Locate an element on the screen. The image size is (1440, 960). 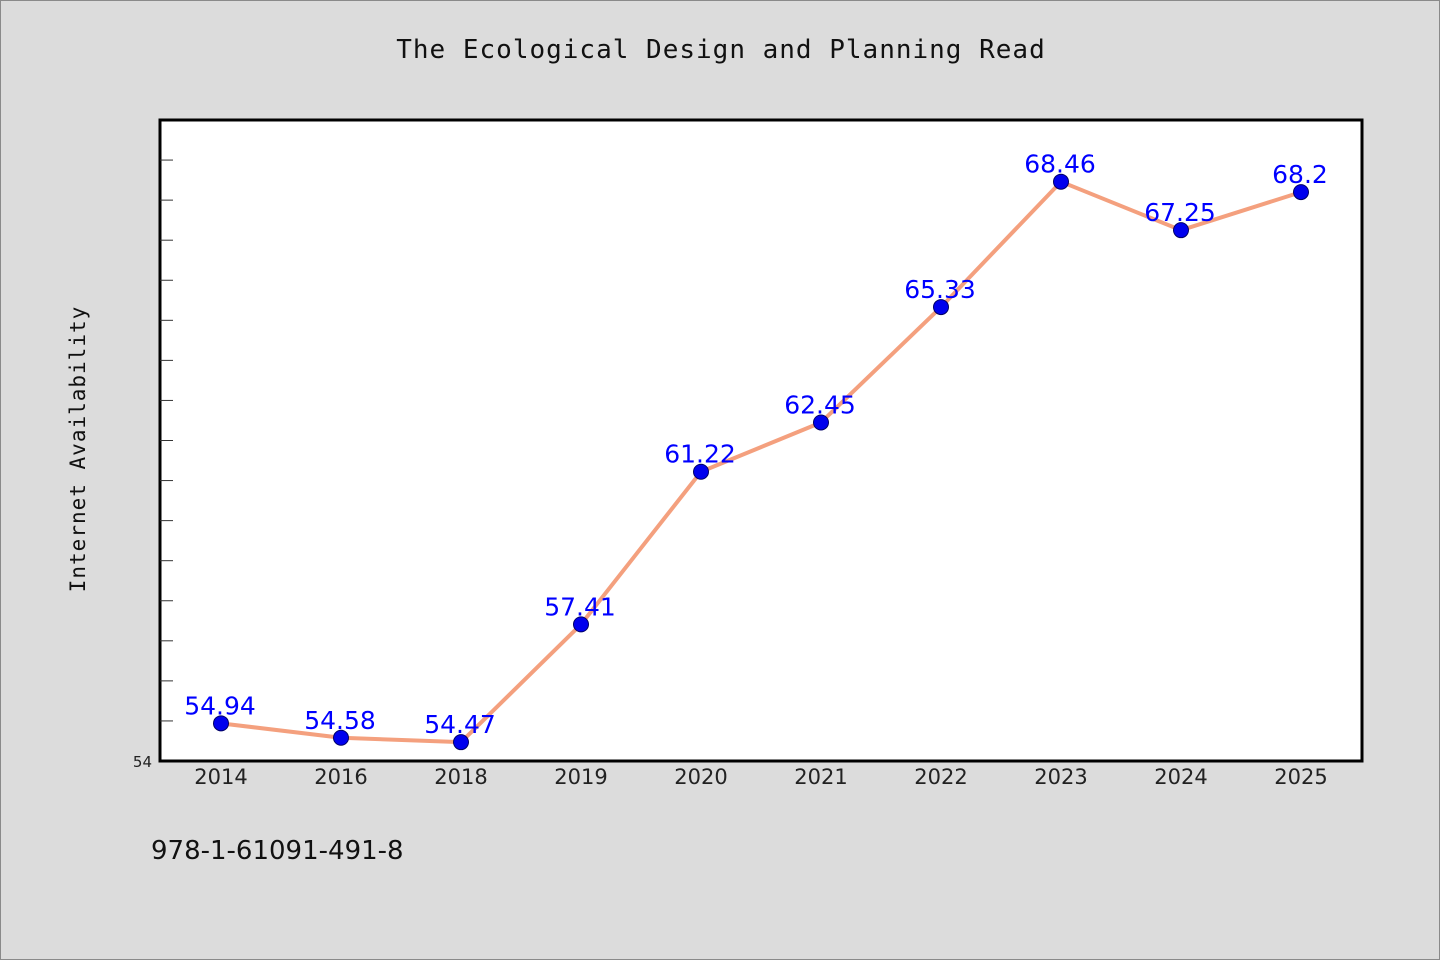
data-label: 68.2 is located at coordinates (1300, 174).